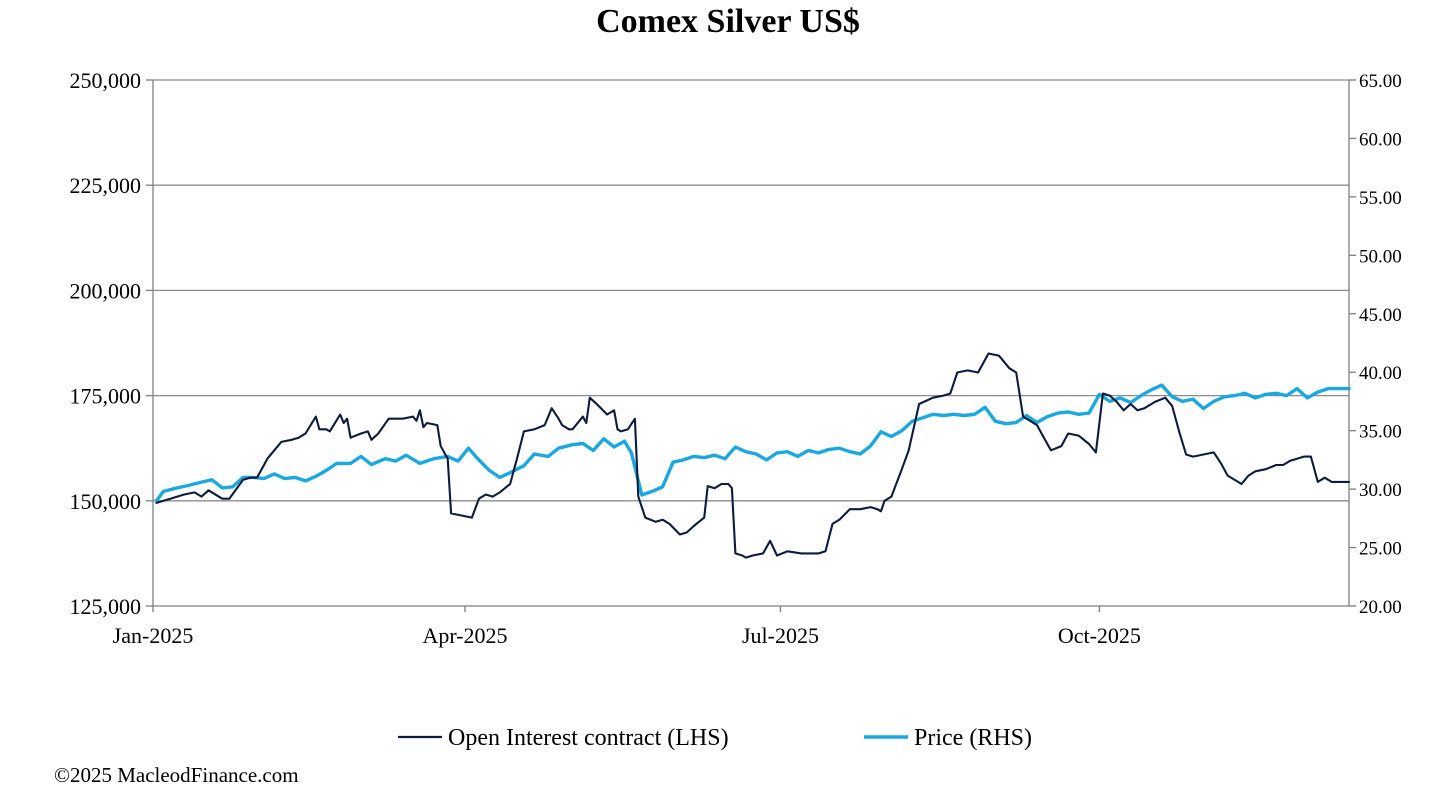 The height and width of the screenshot is (811, 1456). What do you see at coordinates (153, 635) in the screenshot?
I see `x-tick-label: Jan-2025` at bounding box center [153, 635].